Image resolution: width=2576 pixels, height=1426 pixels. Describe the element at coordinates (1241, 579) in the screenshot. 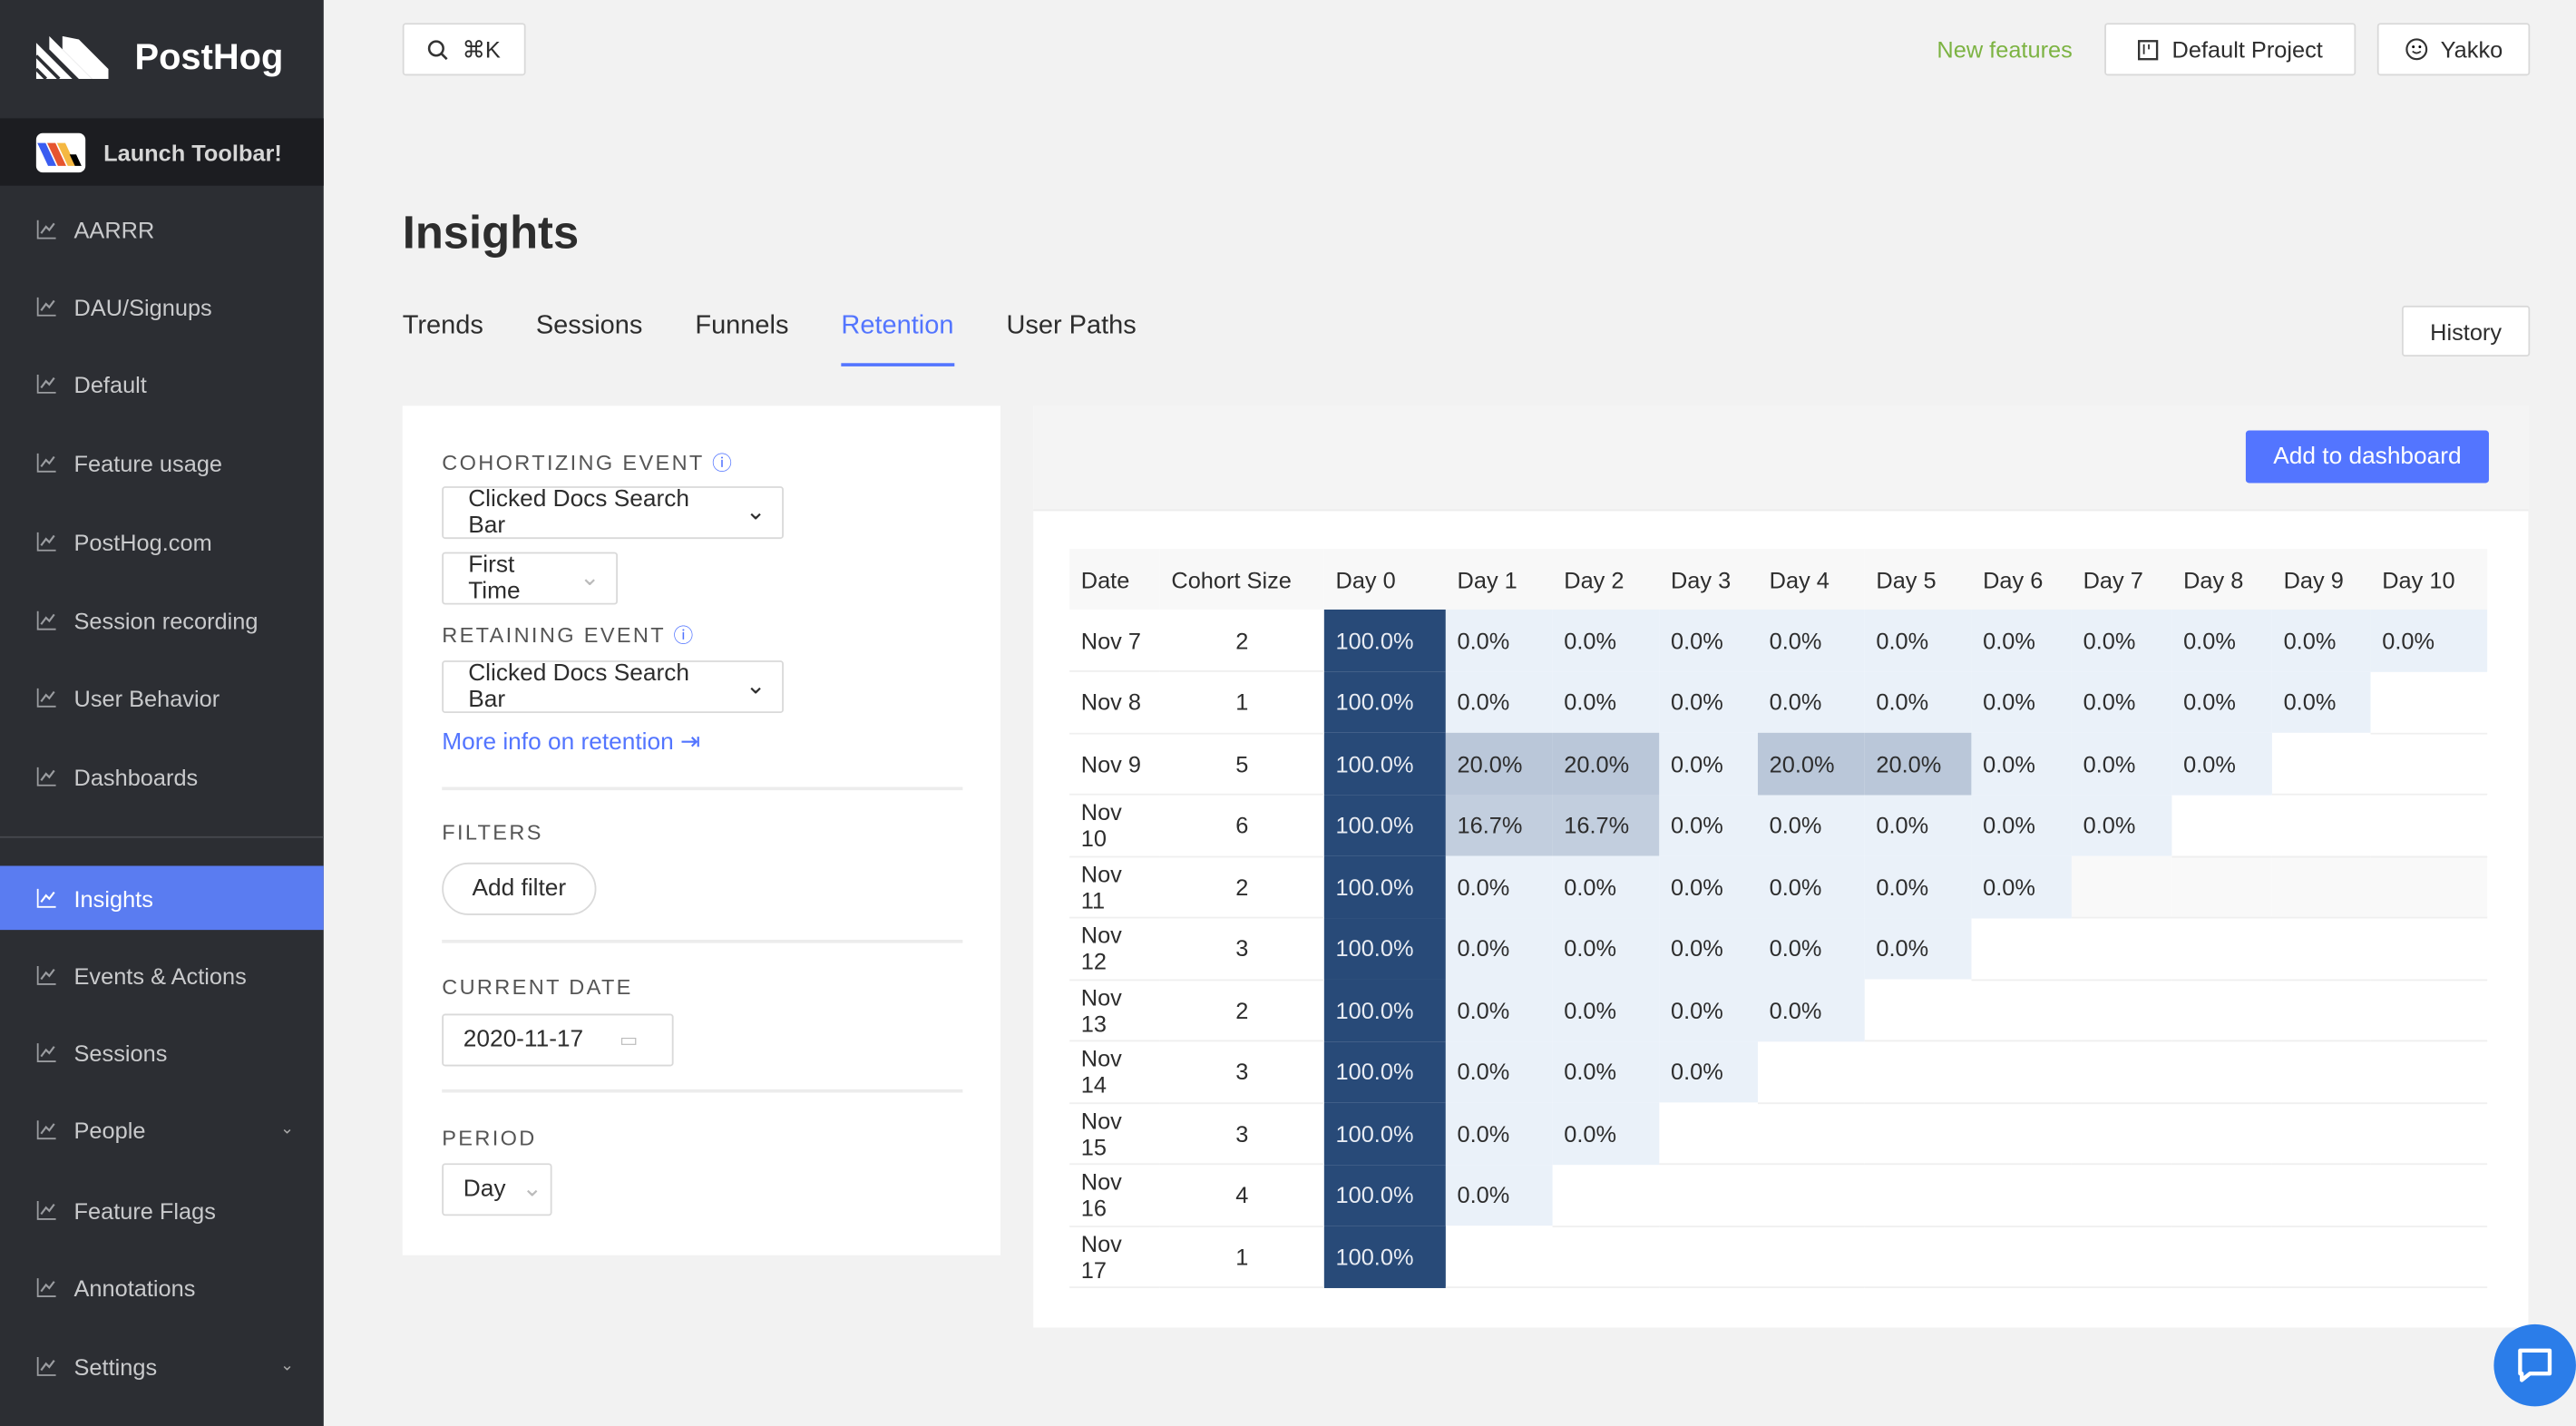

I see `column-header: Cohort Size` at that location.